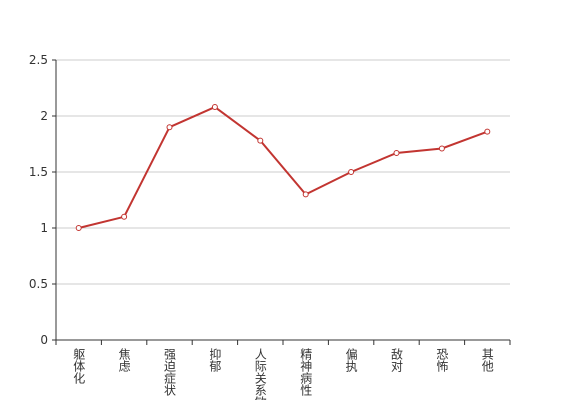 This screenshot has width=567, height=400. What do you see at coordinates (124, 360) in the screenshot?
I see `x-tick-label: 焦虑` at bounding box center [124, 360].